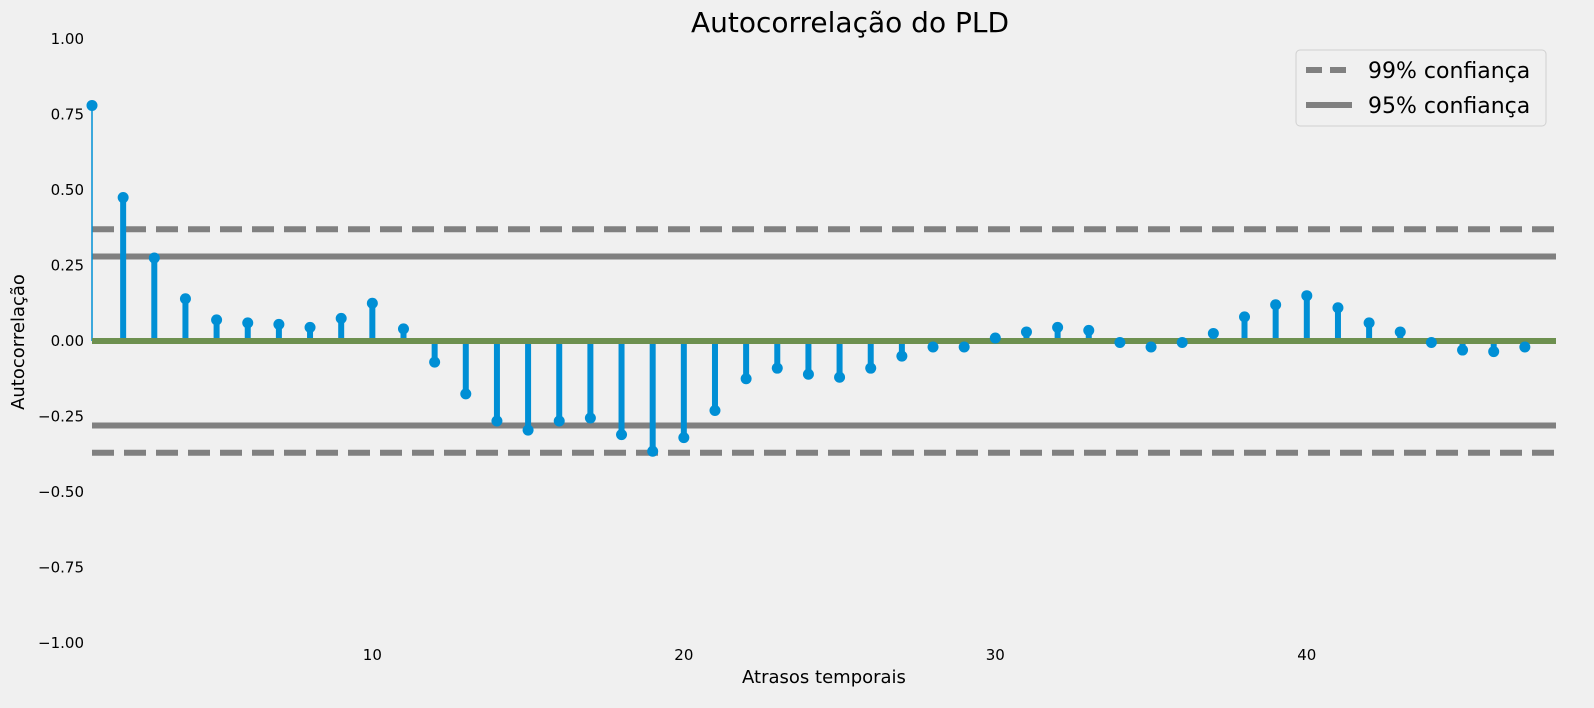 This screenshot has width=1594, height=708. I want to click on y-tick-label: 0.50, so click(67, 190).